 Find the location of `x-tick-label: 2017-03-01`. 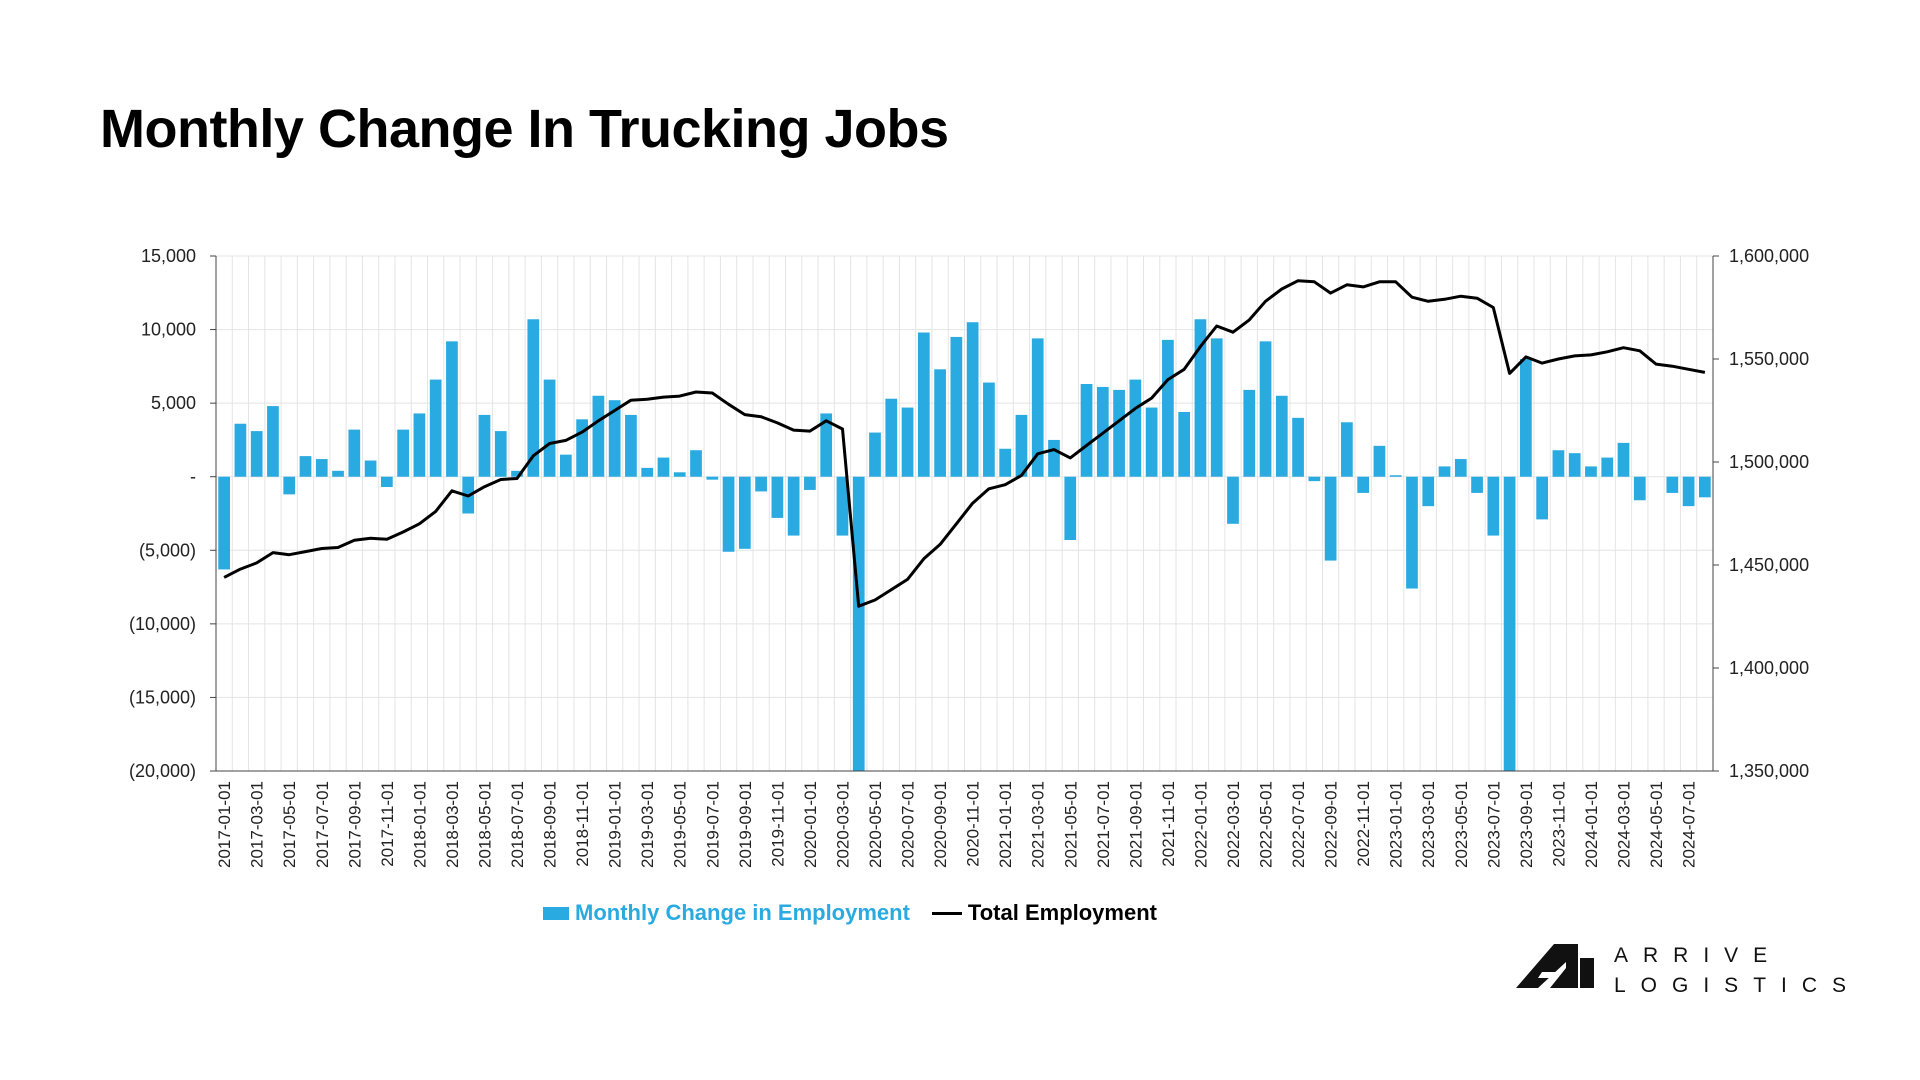

x-tick-label: 2017-03-01 is located at coordinates (257, 824).